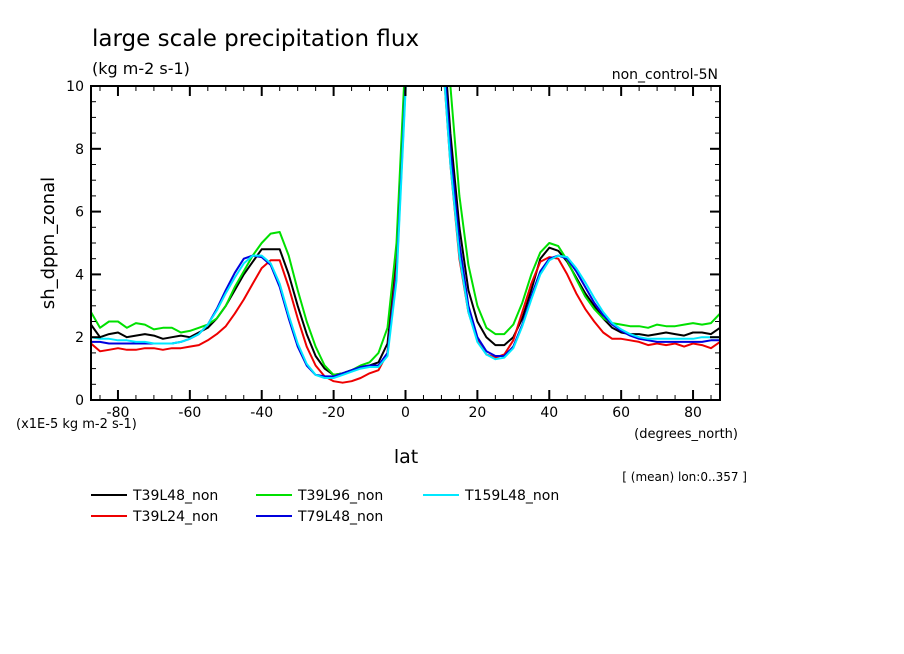 The height and width of the screenshot is (654, 904). Describe the element at coordinates (406, 457) in the screenshot. I see `x-axis-label: lat` at that location.